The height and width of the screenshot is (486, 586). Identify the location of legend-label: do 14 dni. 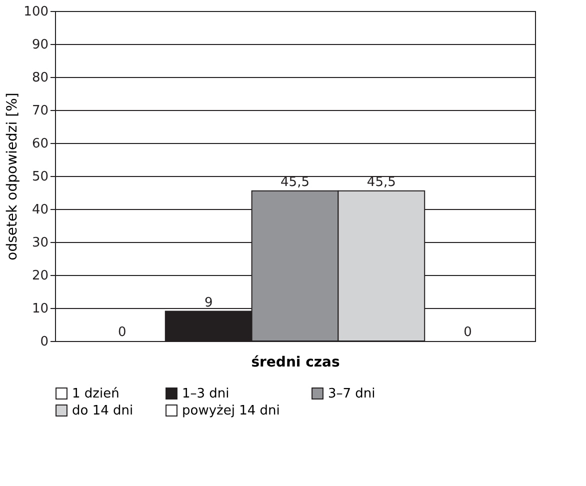
(103, 411).